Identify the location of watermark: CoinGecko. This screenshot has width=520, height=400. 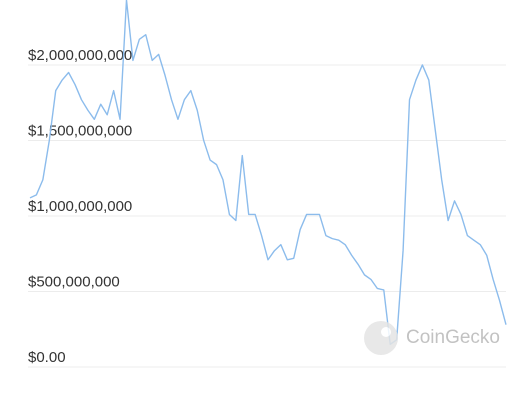
(432, 338).